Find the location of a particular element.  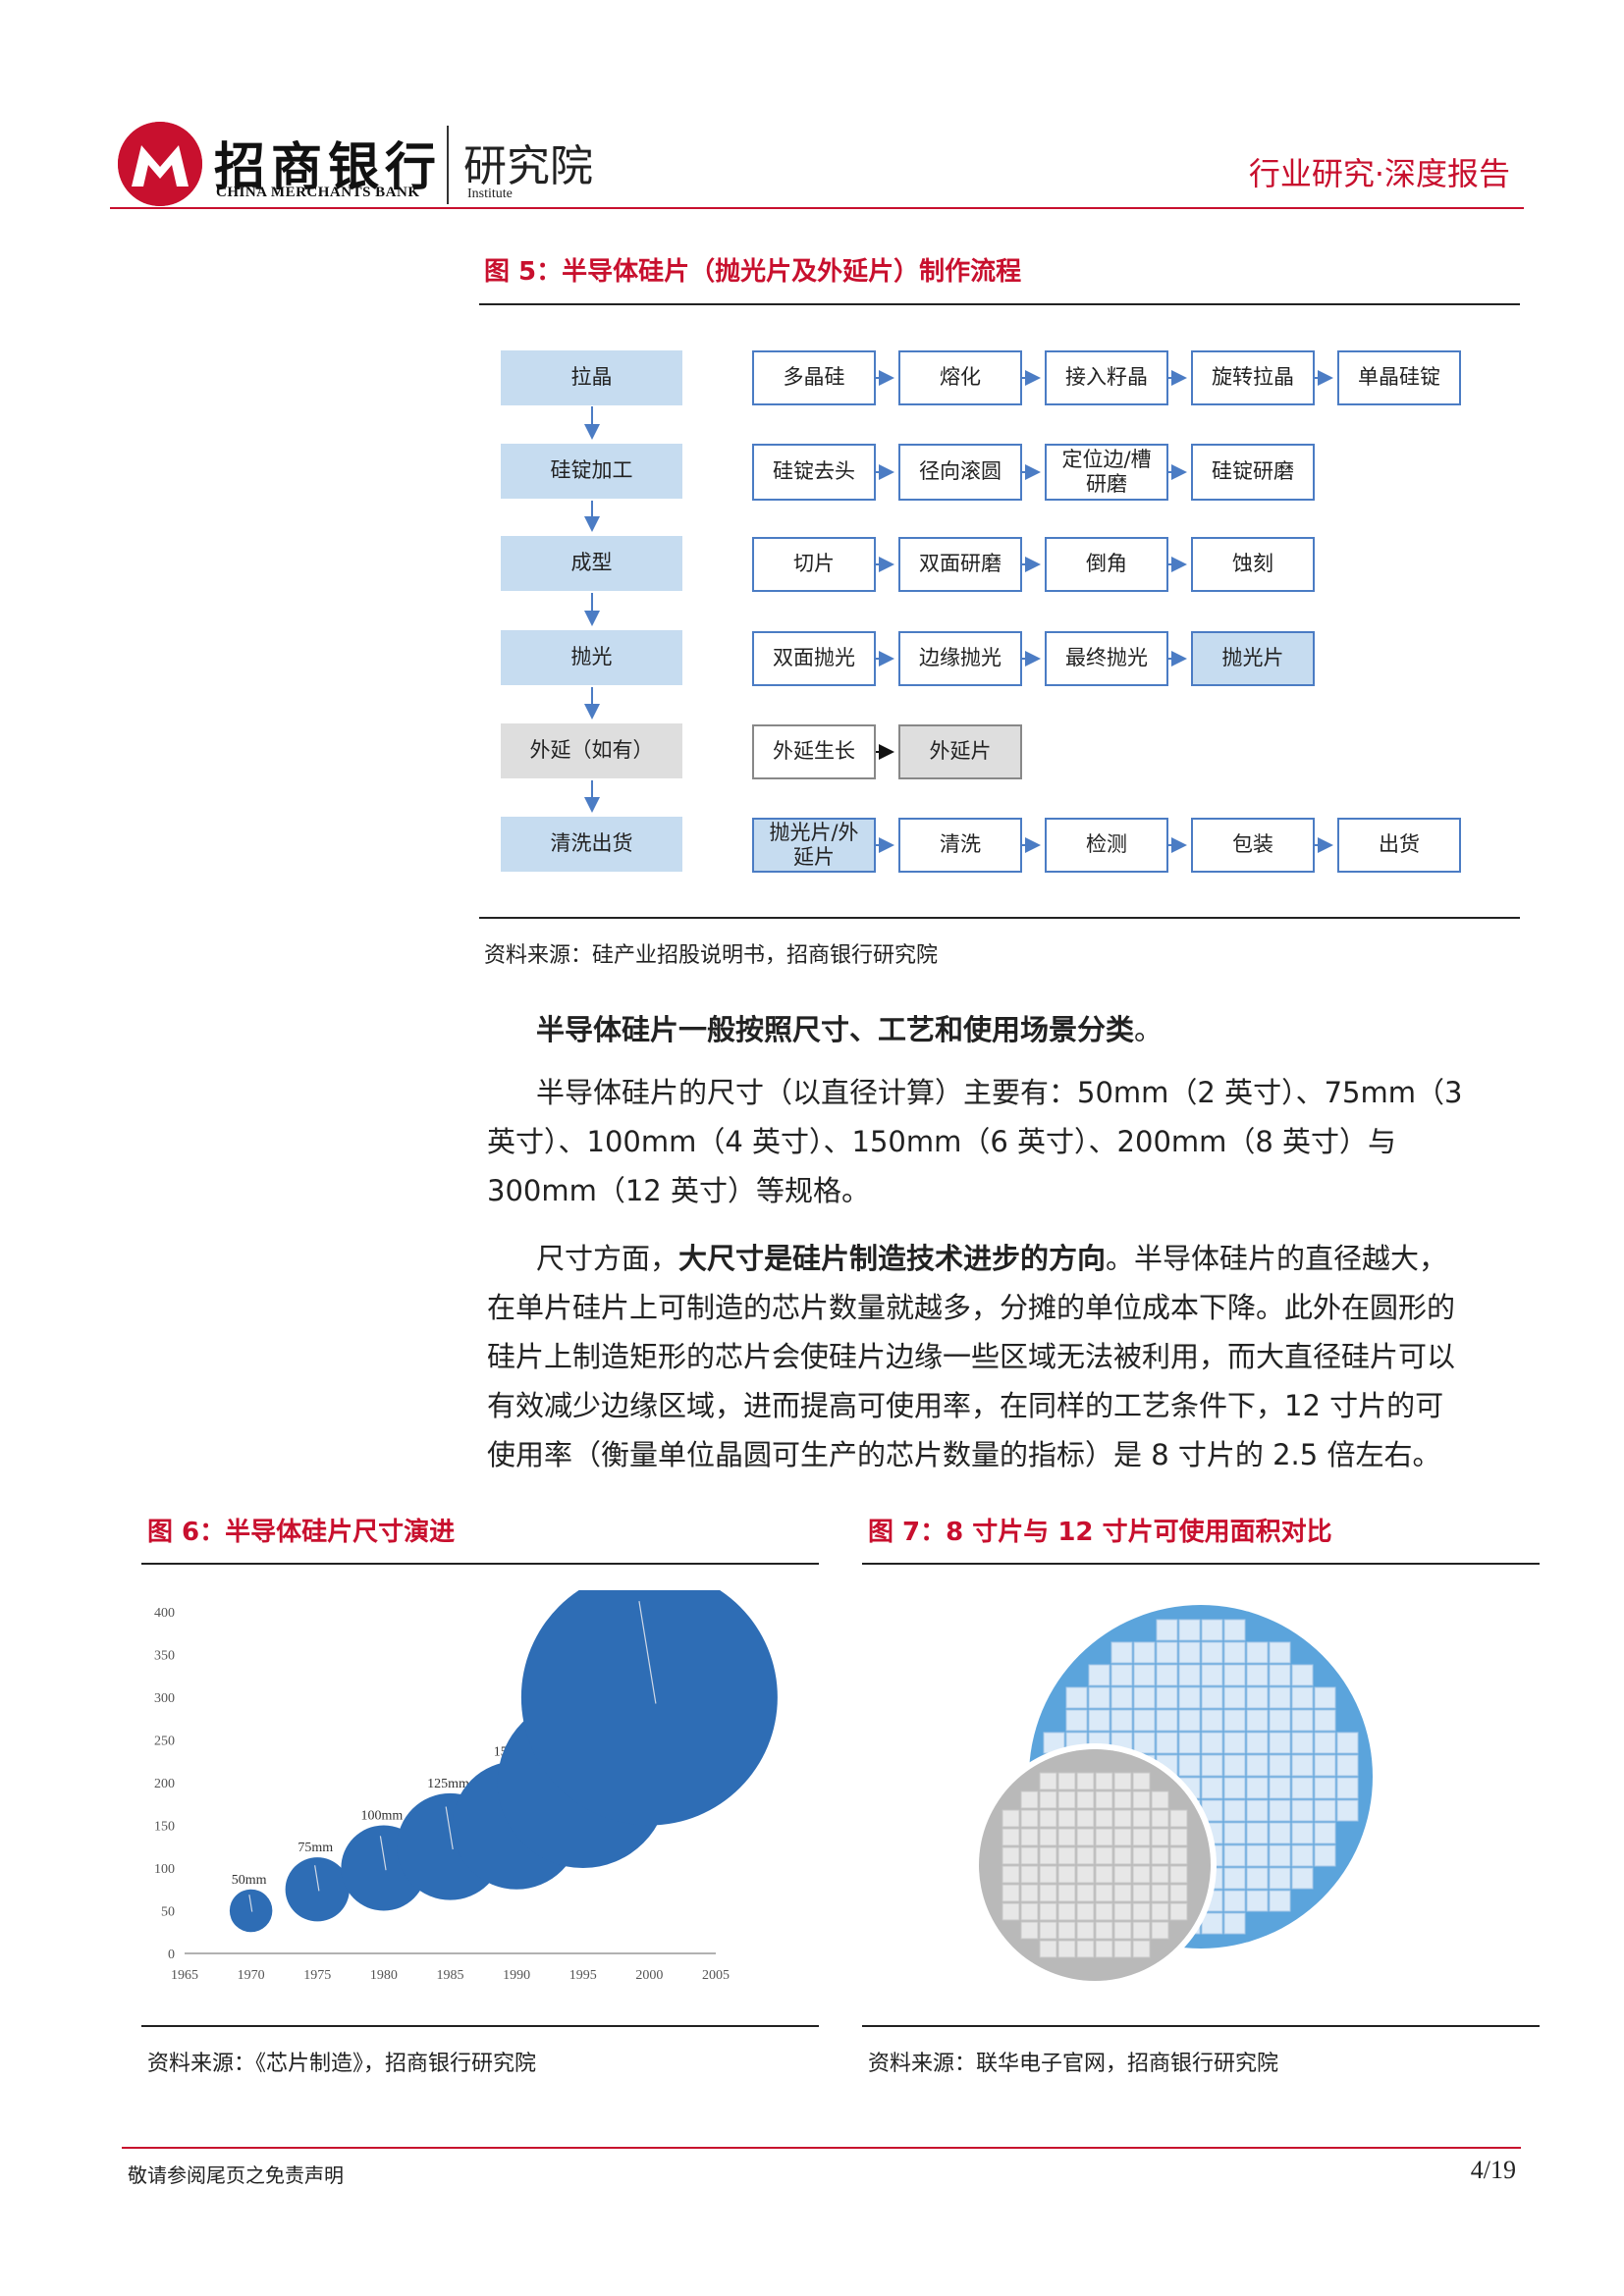

fig6-source: 资料来源：《芯片制造》，招商银行研究院 is located at coordinates (342, 2064).